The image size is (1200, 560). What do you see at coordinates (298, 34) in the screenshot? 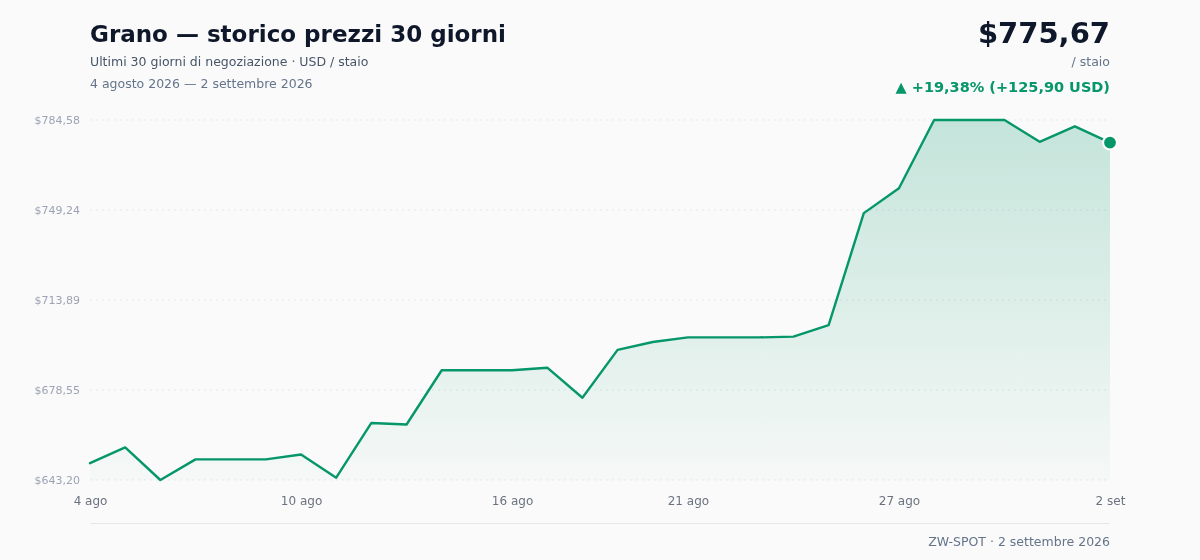
I see `chart-title: Grano — storico prezzi 30 giorni` at bounding box center [298, 34].